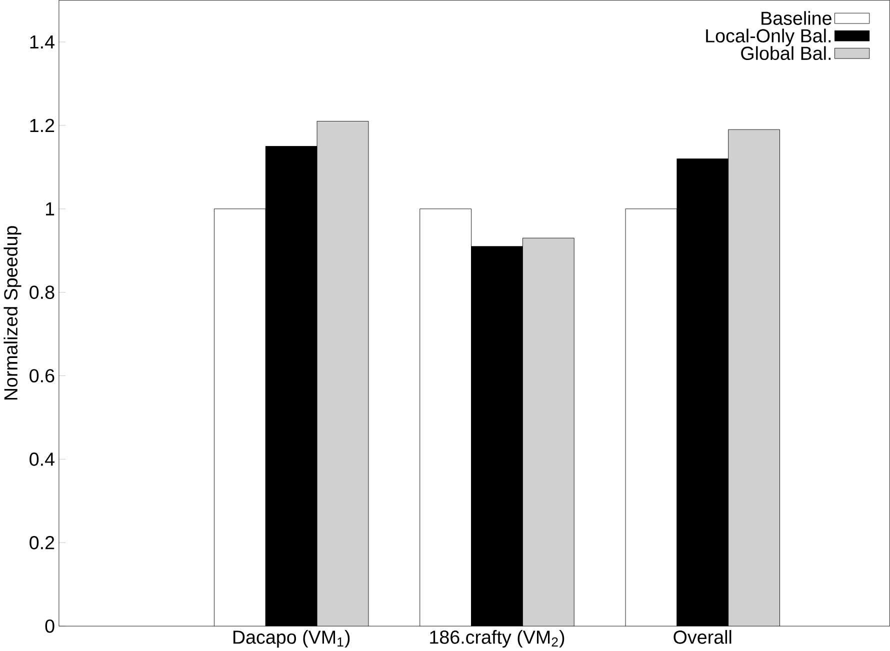 This screenshot has height=651, width=890. What do you see at coordinates (42, 41) in the screenshot?
I see `y-tick-label: 1.4` at bounding box center [42, 41].